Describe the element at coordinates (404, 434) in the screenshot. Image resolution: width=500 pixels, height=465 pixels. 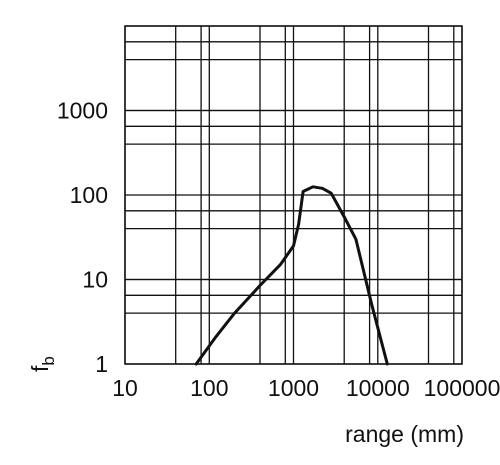
I see `x-axis-label: range (mm)` at that location.